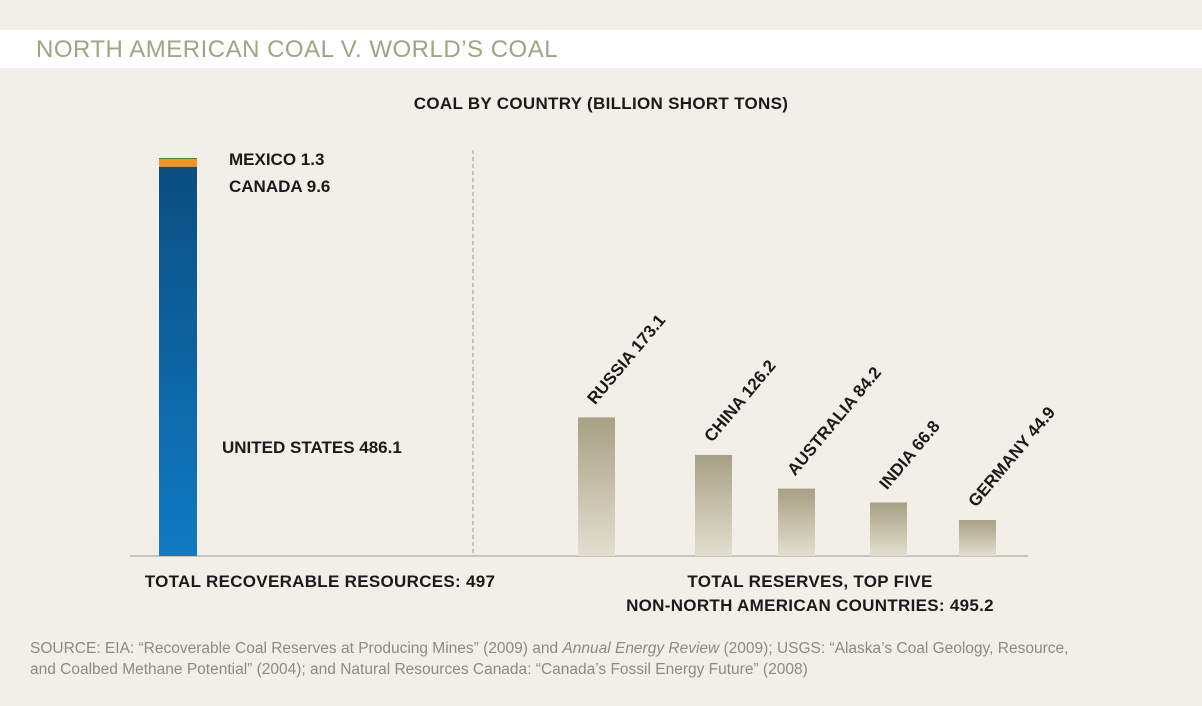 Image resolution: width=1202 pixels, height=706 pixels. Describe the element at coordinates (796, 522) in the screenshot. I see `bar-australia` at that location.